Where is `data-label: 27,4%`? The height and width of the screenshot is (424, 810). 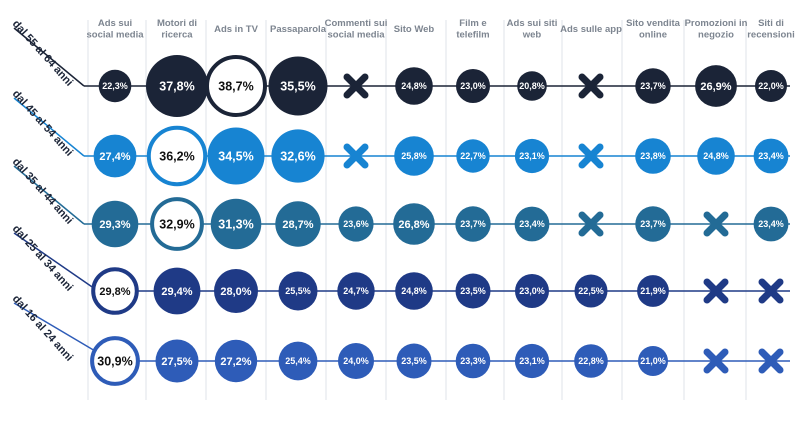
data-label: 27,4% is located at coordinates (114, 157).